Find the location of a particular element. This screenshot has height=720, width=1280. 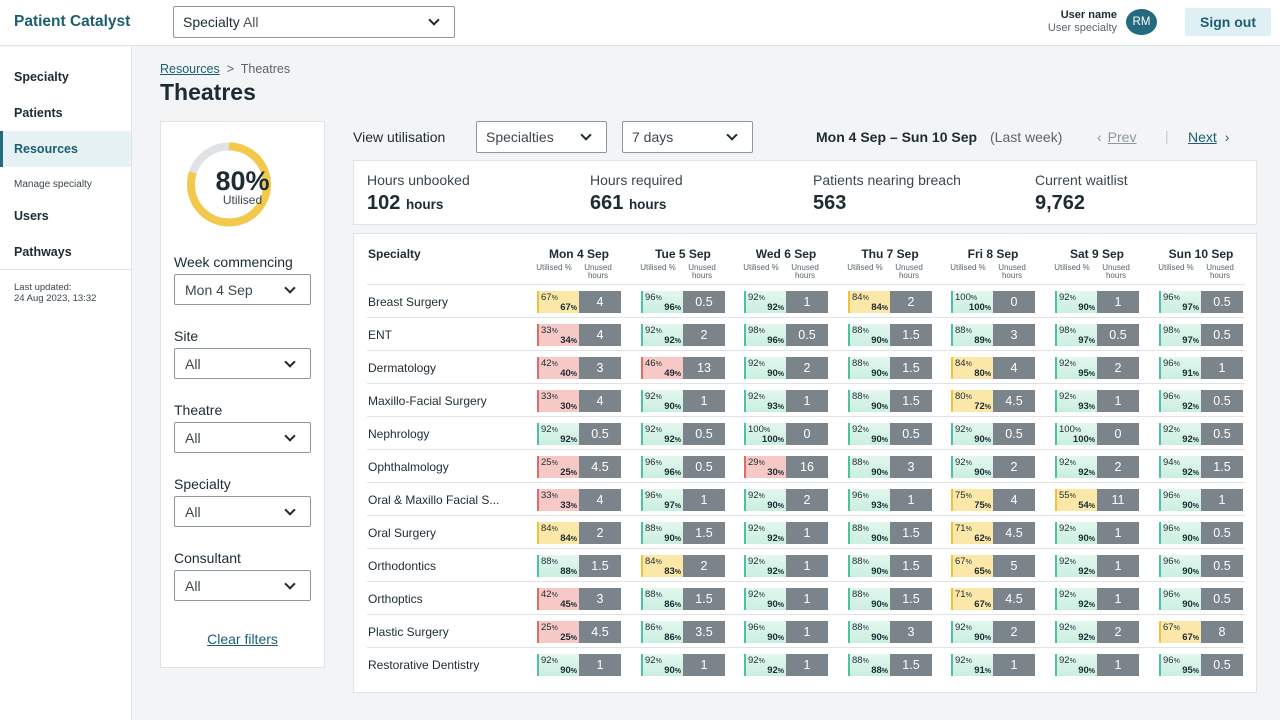

utilisation-cell: 33% 30% 4 is located at coordinates (579, 401).